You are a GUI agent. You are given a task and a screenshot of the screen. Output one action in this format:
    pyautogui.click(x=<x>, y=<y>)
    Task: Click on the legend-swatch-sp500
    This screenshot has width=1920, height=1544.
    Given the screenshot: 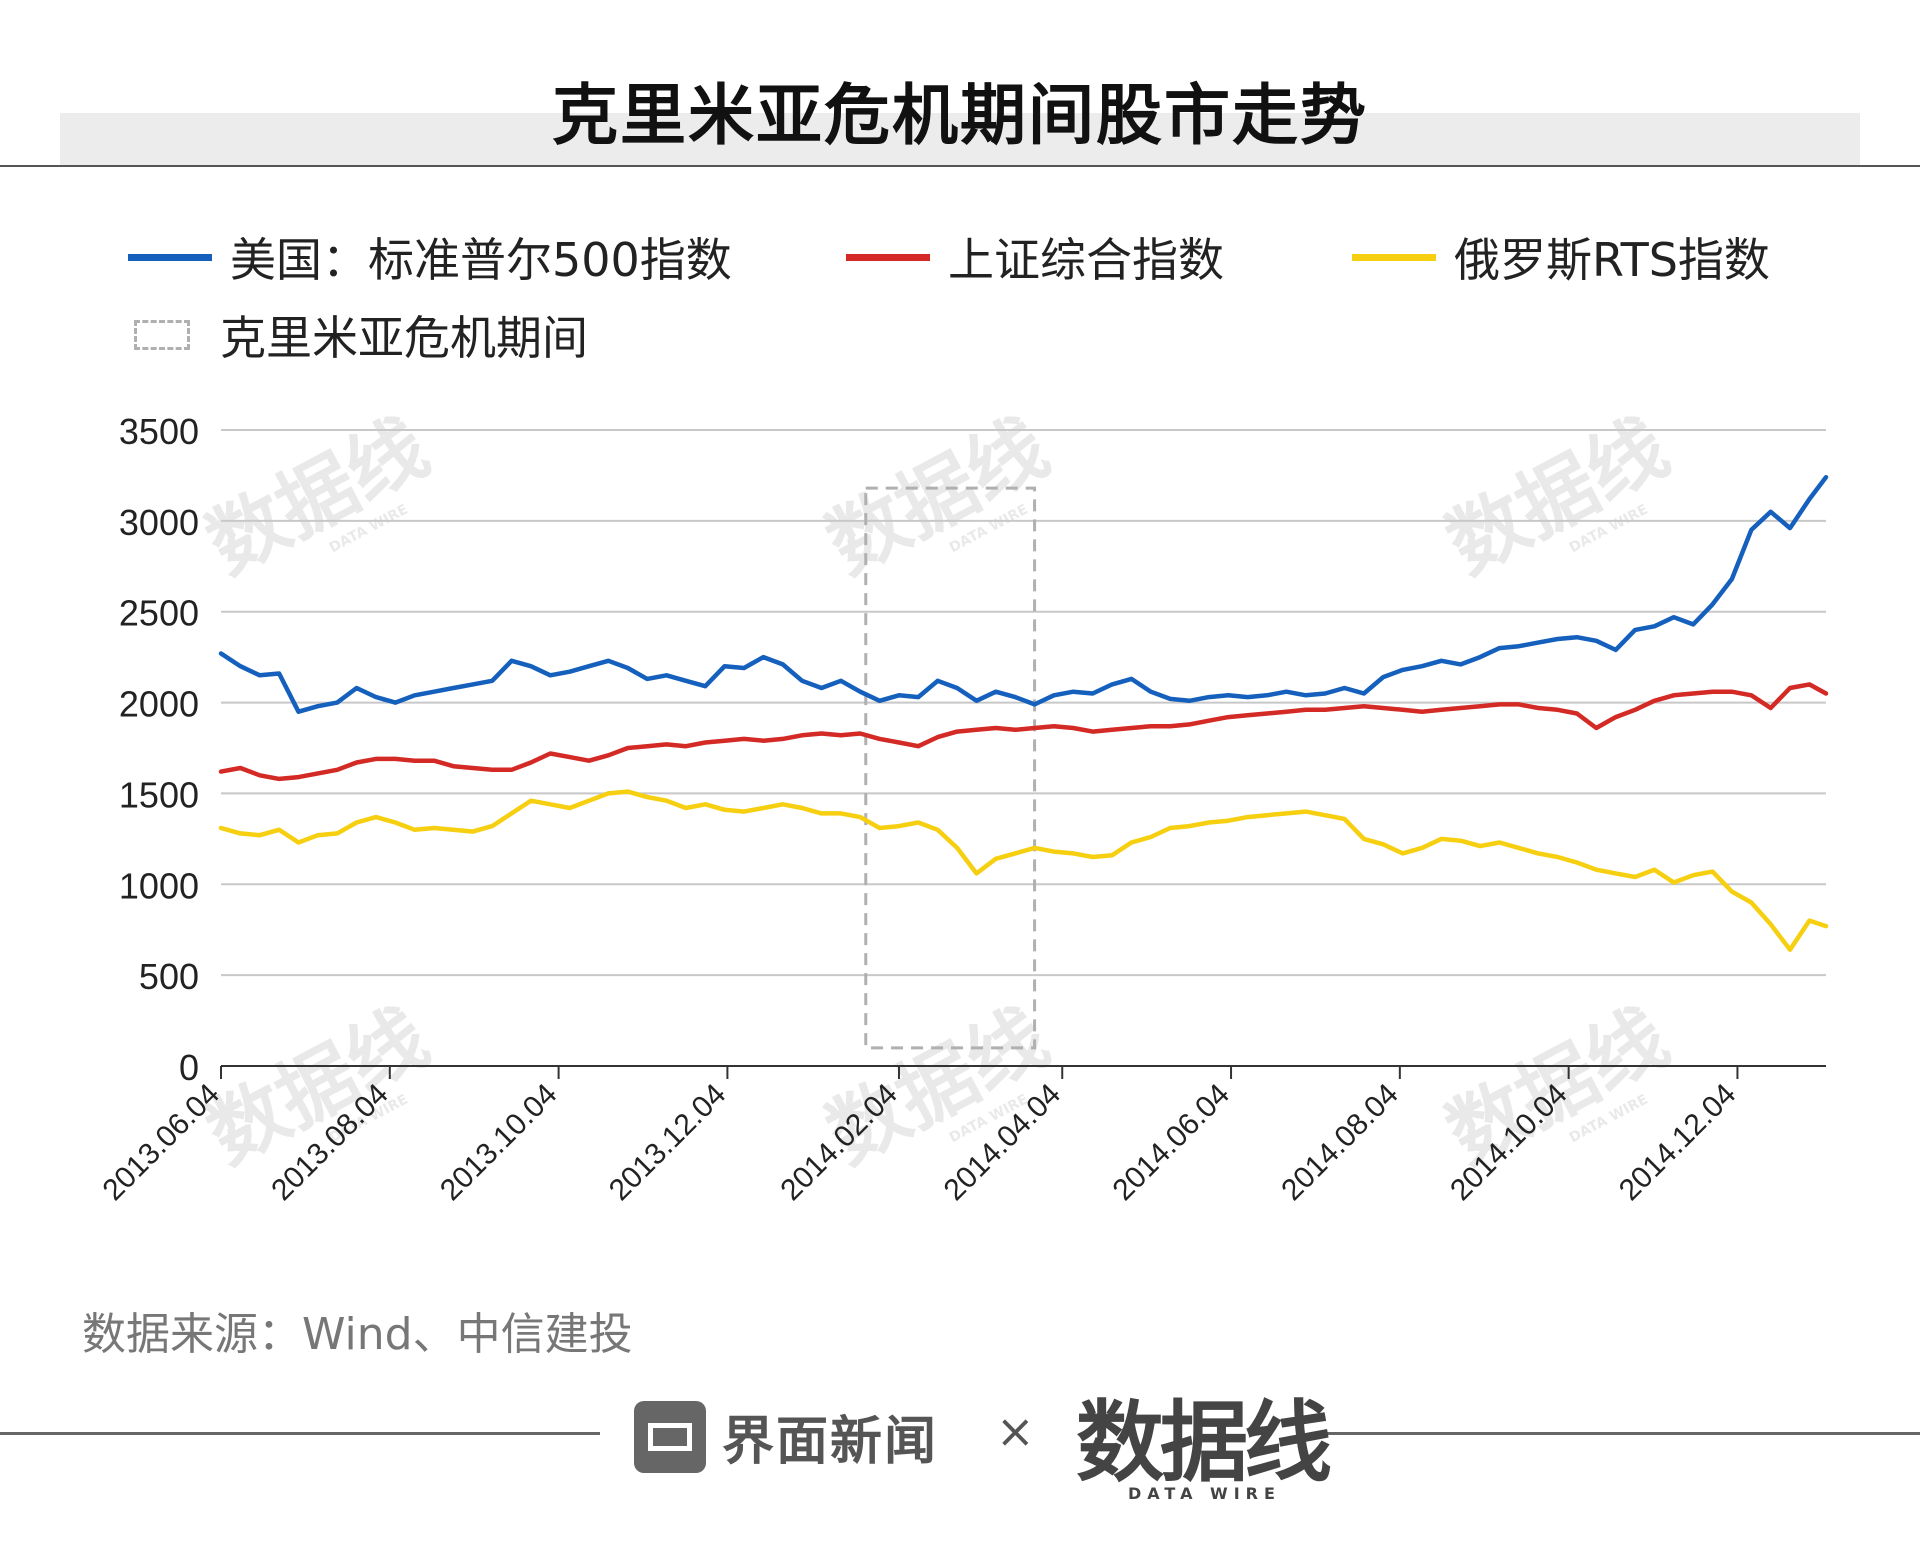 What is the action you would take?
    pyautogui.click(x=170, y=257)
    